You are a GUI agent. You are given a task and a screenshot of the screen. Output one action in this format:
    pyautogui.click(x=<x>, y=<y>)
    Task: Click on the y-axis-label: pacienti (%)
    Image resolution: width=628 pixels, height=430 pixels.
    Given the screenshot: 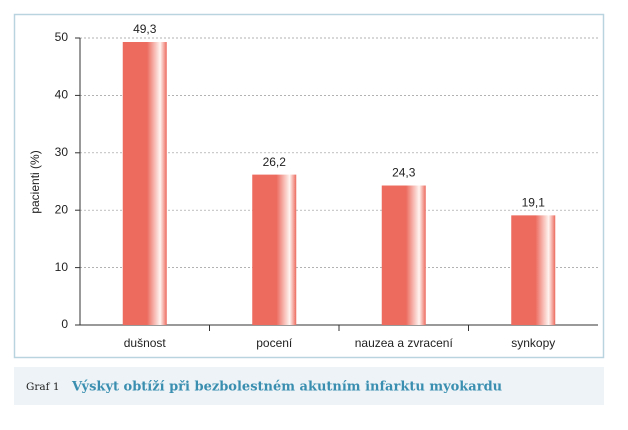 What is the action you would take?
    pyautogui.click(x=35, y=181)
    